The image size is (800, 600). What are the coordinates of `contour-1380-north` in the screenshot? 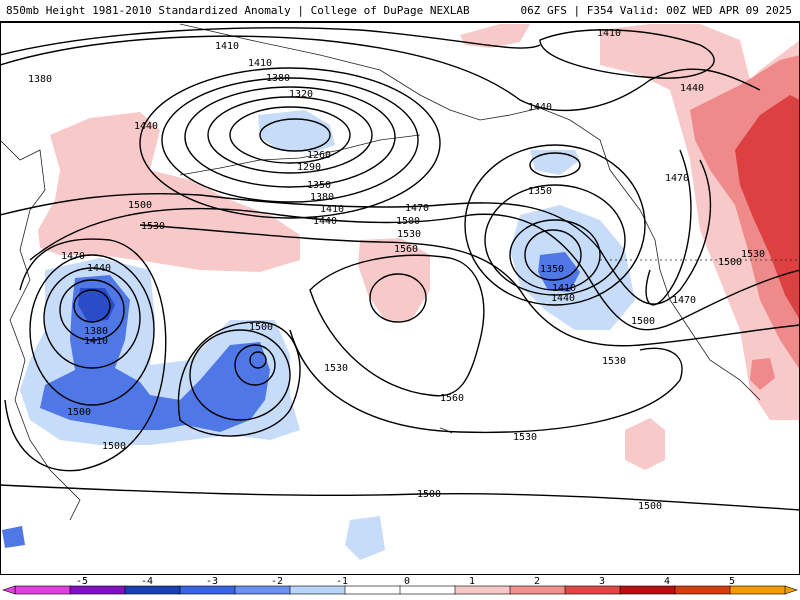 It's located at (270, 41).